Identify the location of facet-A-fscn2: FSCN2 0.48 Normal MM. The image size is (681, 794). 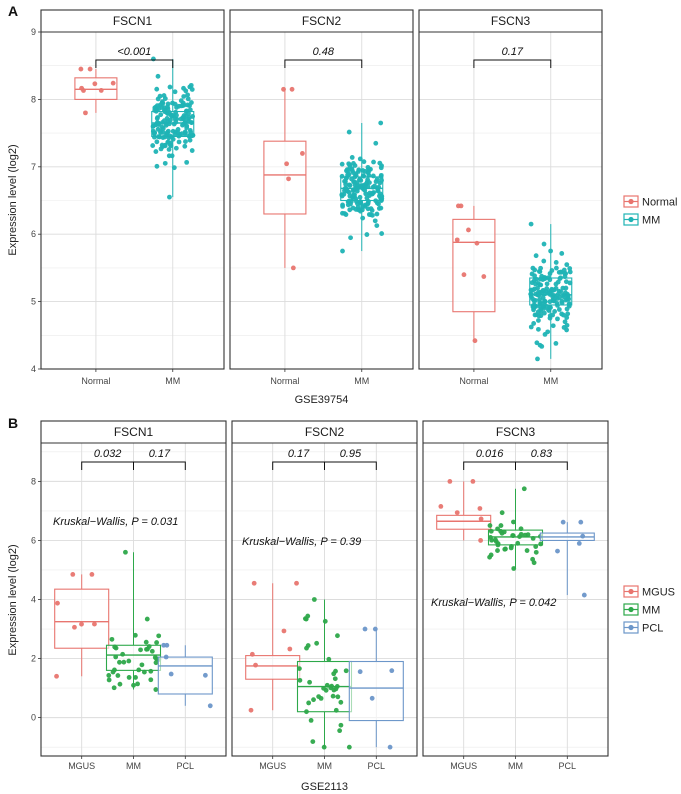
(321, 197).